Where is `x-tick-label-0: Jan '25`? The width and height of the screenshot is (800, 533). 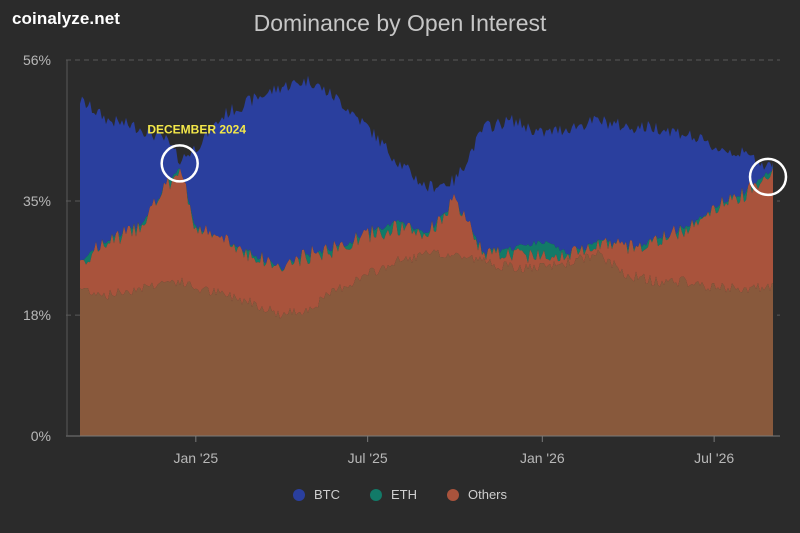
x-tick-label-0: Jan '25 is located at coordinates (195, 458).